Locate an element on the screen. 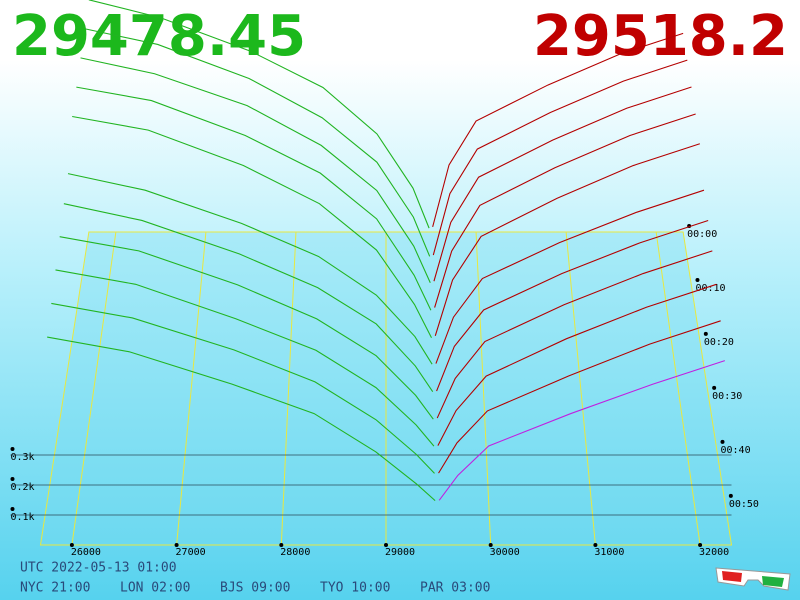 This screenshot has width=800, height=600. x-tick-label: 27000 is located at coordinates (191, 552).